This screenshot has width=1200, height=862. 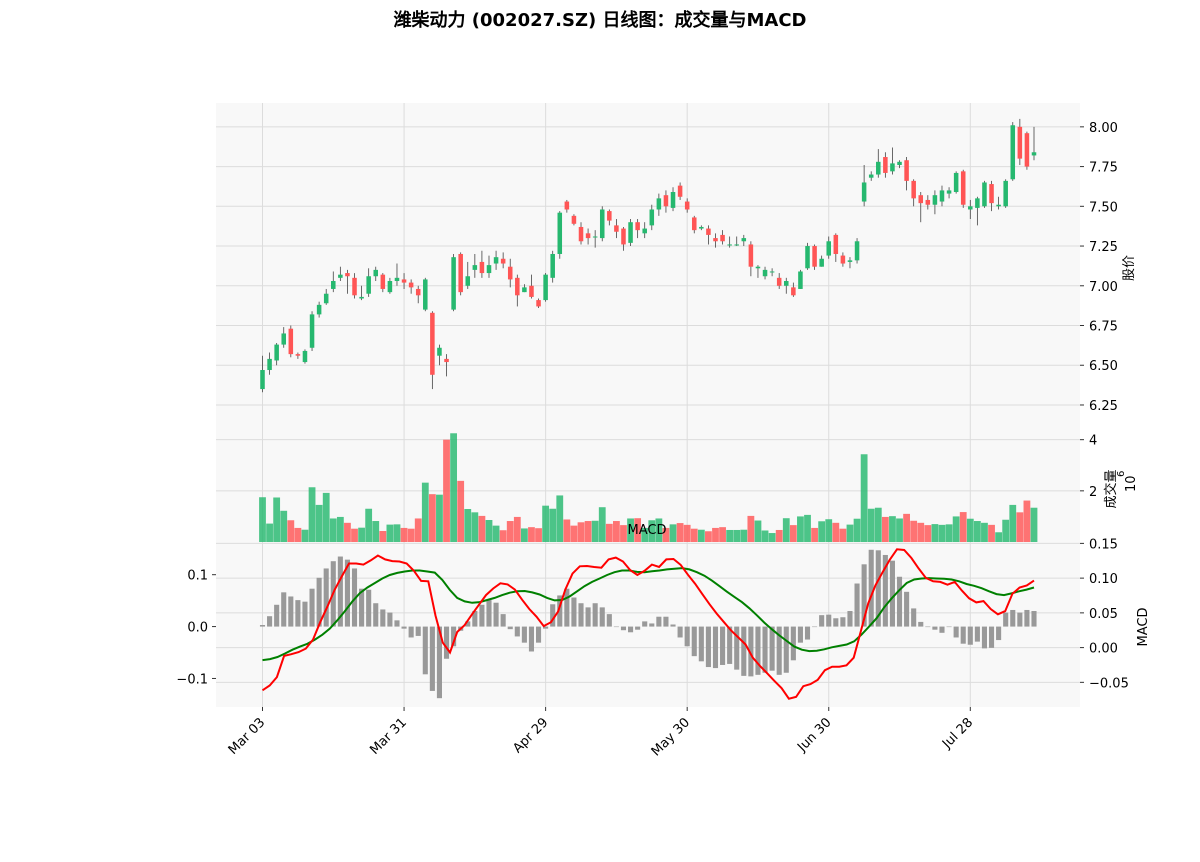 I want to click on price-tick-label: 7.50, so click(x=1103, y=207).